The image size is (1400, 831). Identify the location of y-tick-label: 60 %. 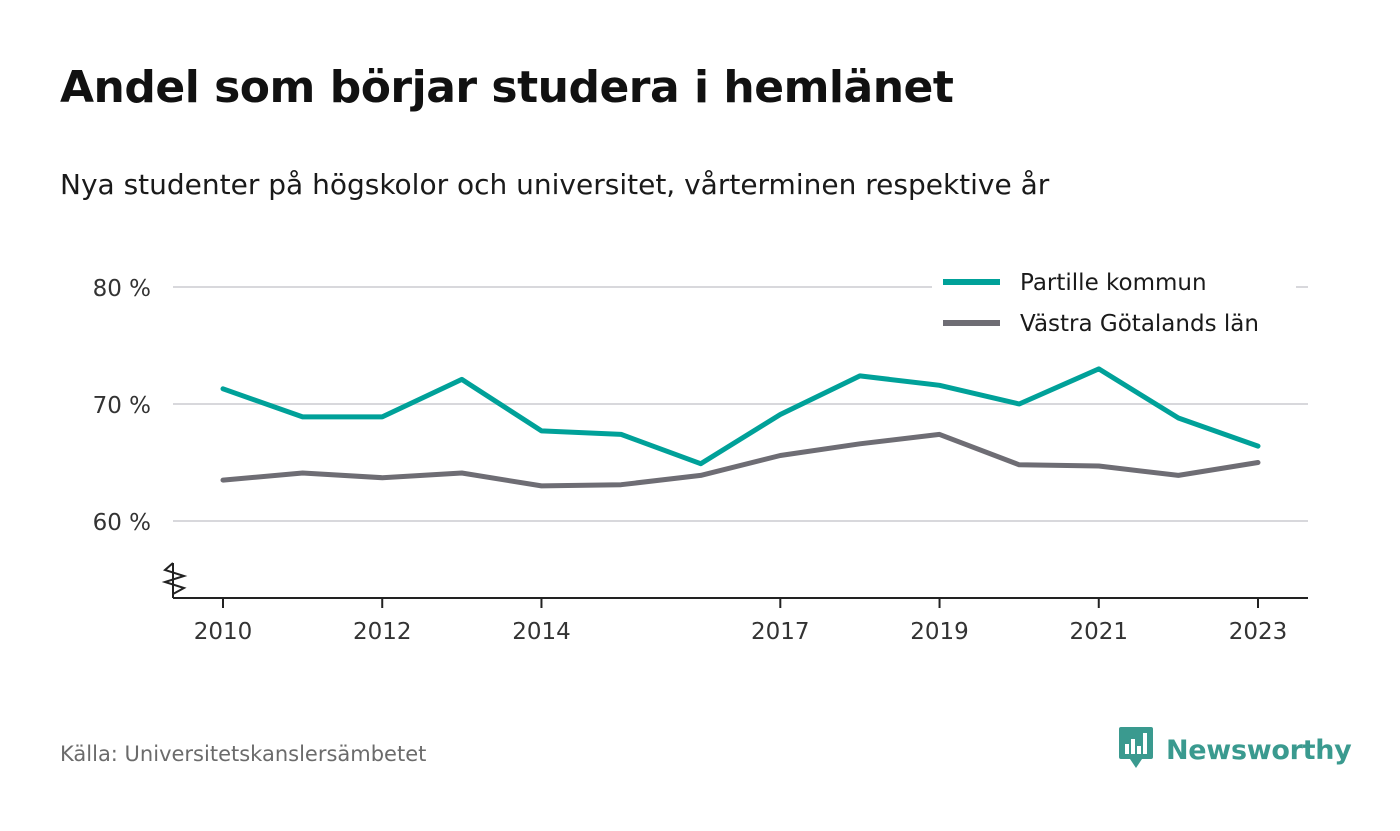
(122, 523).